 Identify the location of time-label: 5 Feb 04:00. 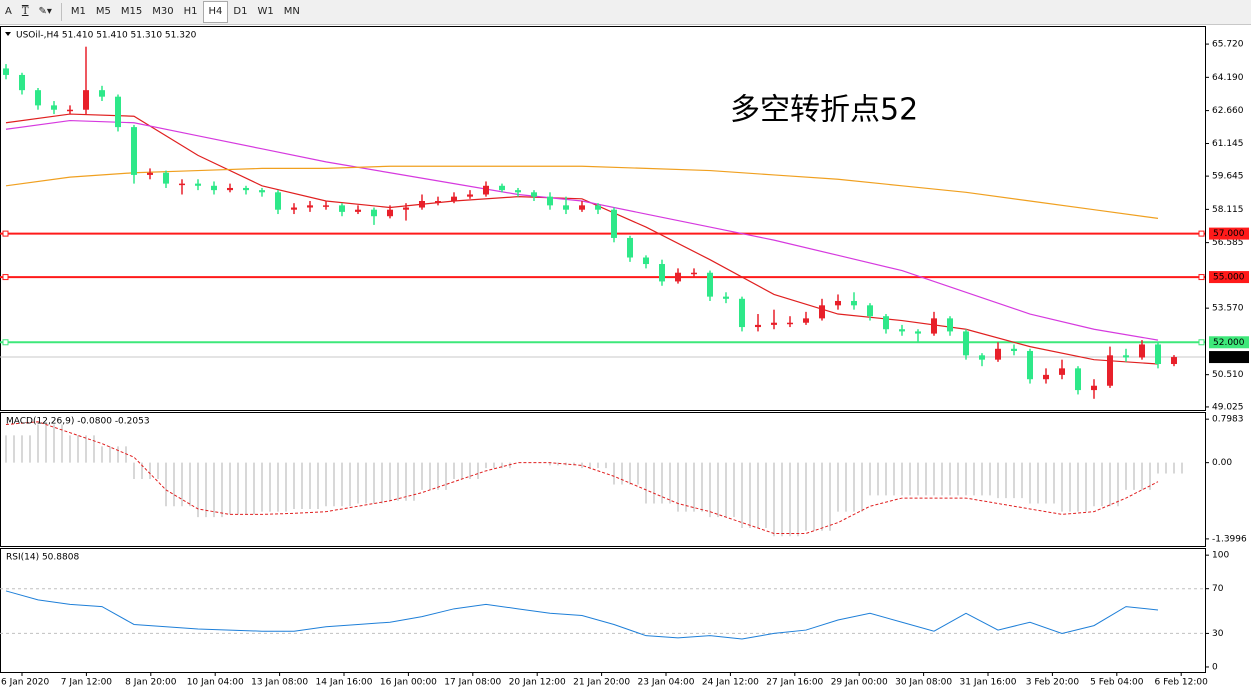
(1117, 683).